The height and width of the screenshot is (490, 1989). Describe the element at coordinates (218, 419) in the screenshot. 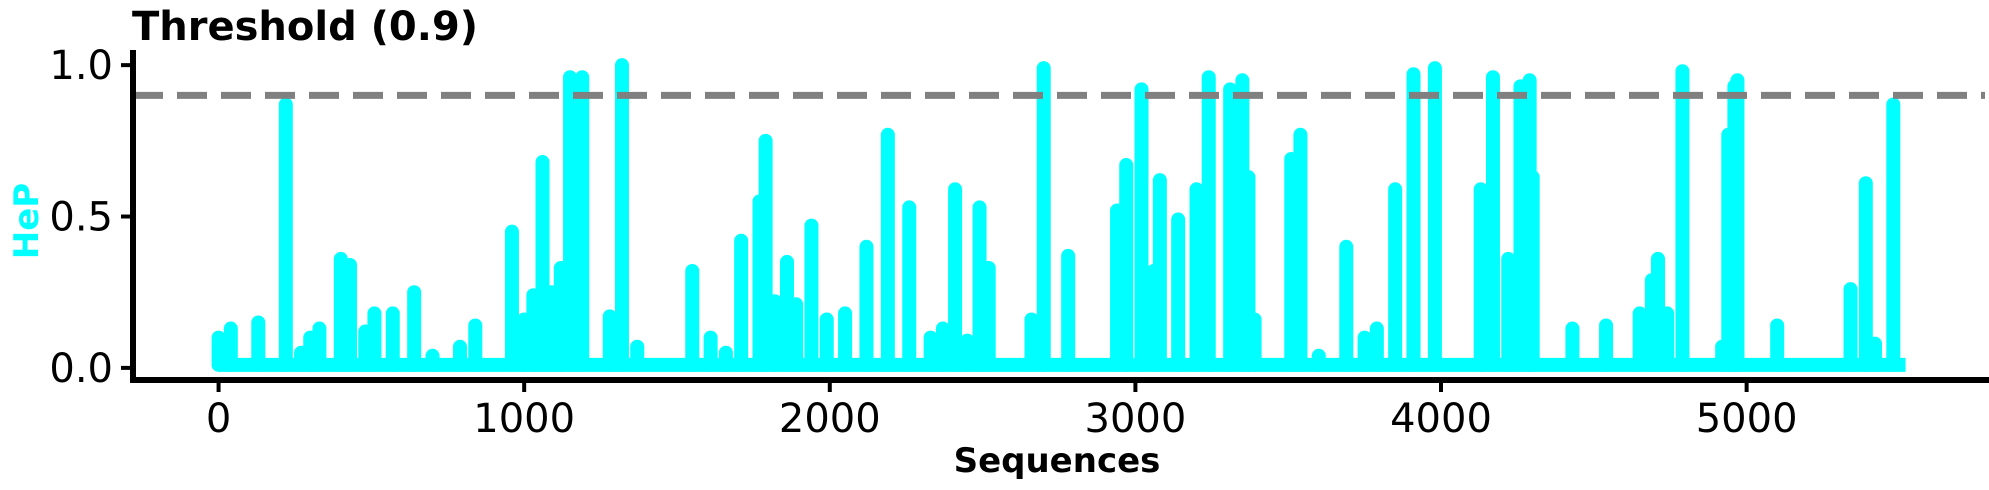

I see `x-tick-label: 0` at that location.